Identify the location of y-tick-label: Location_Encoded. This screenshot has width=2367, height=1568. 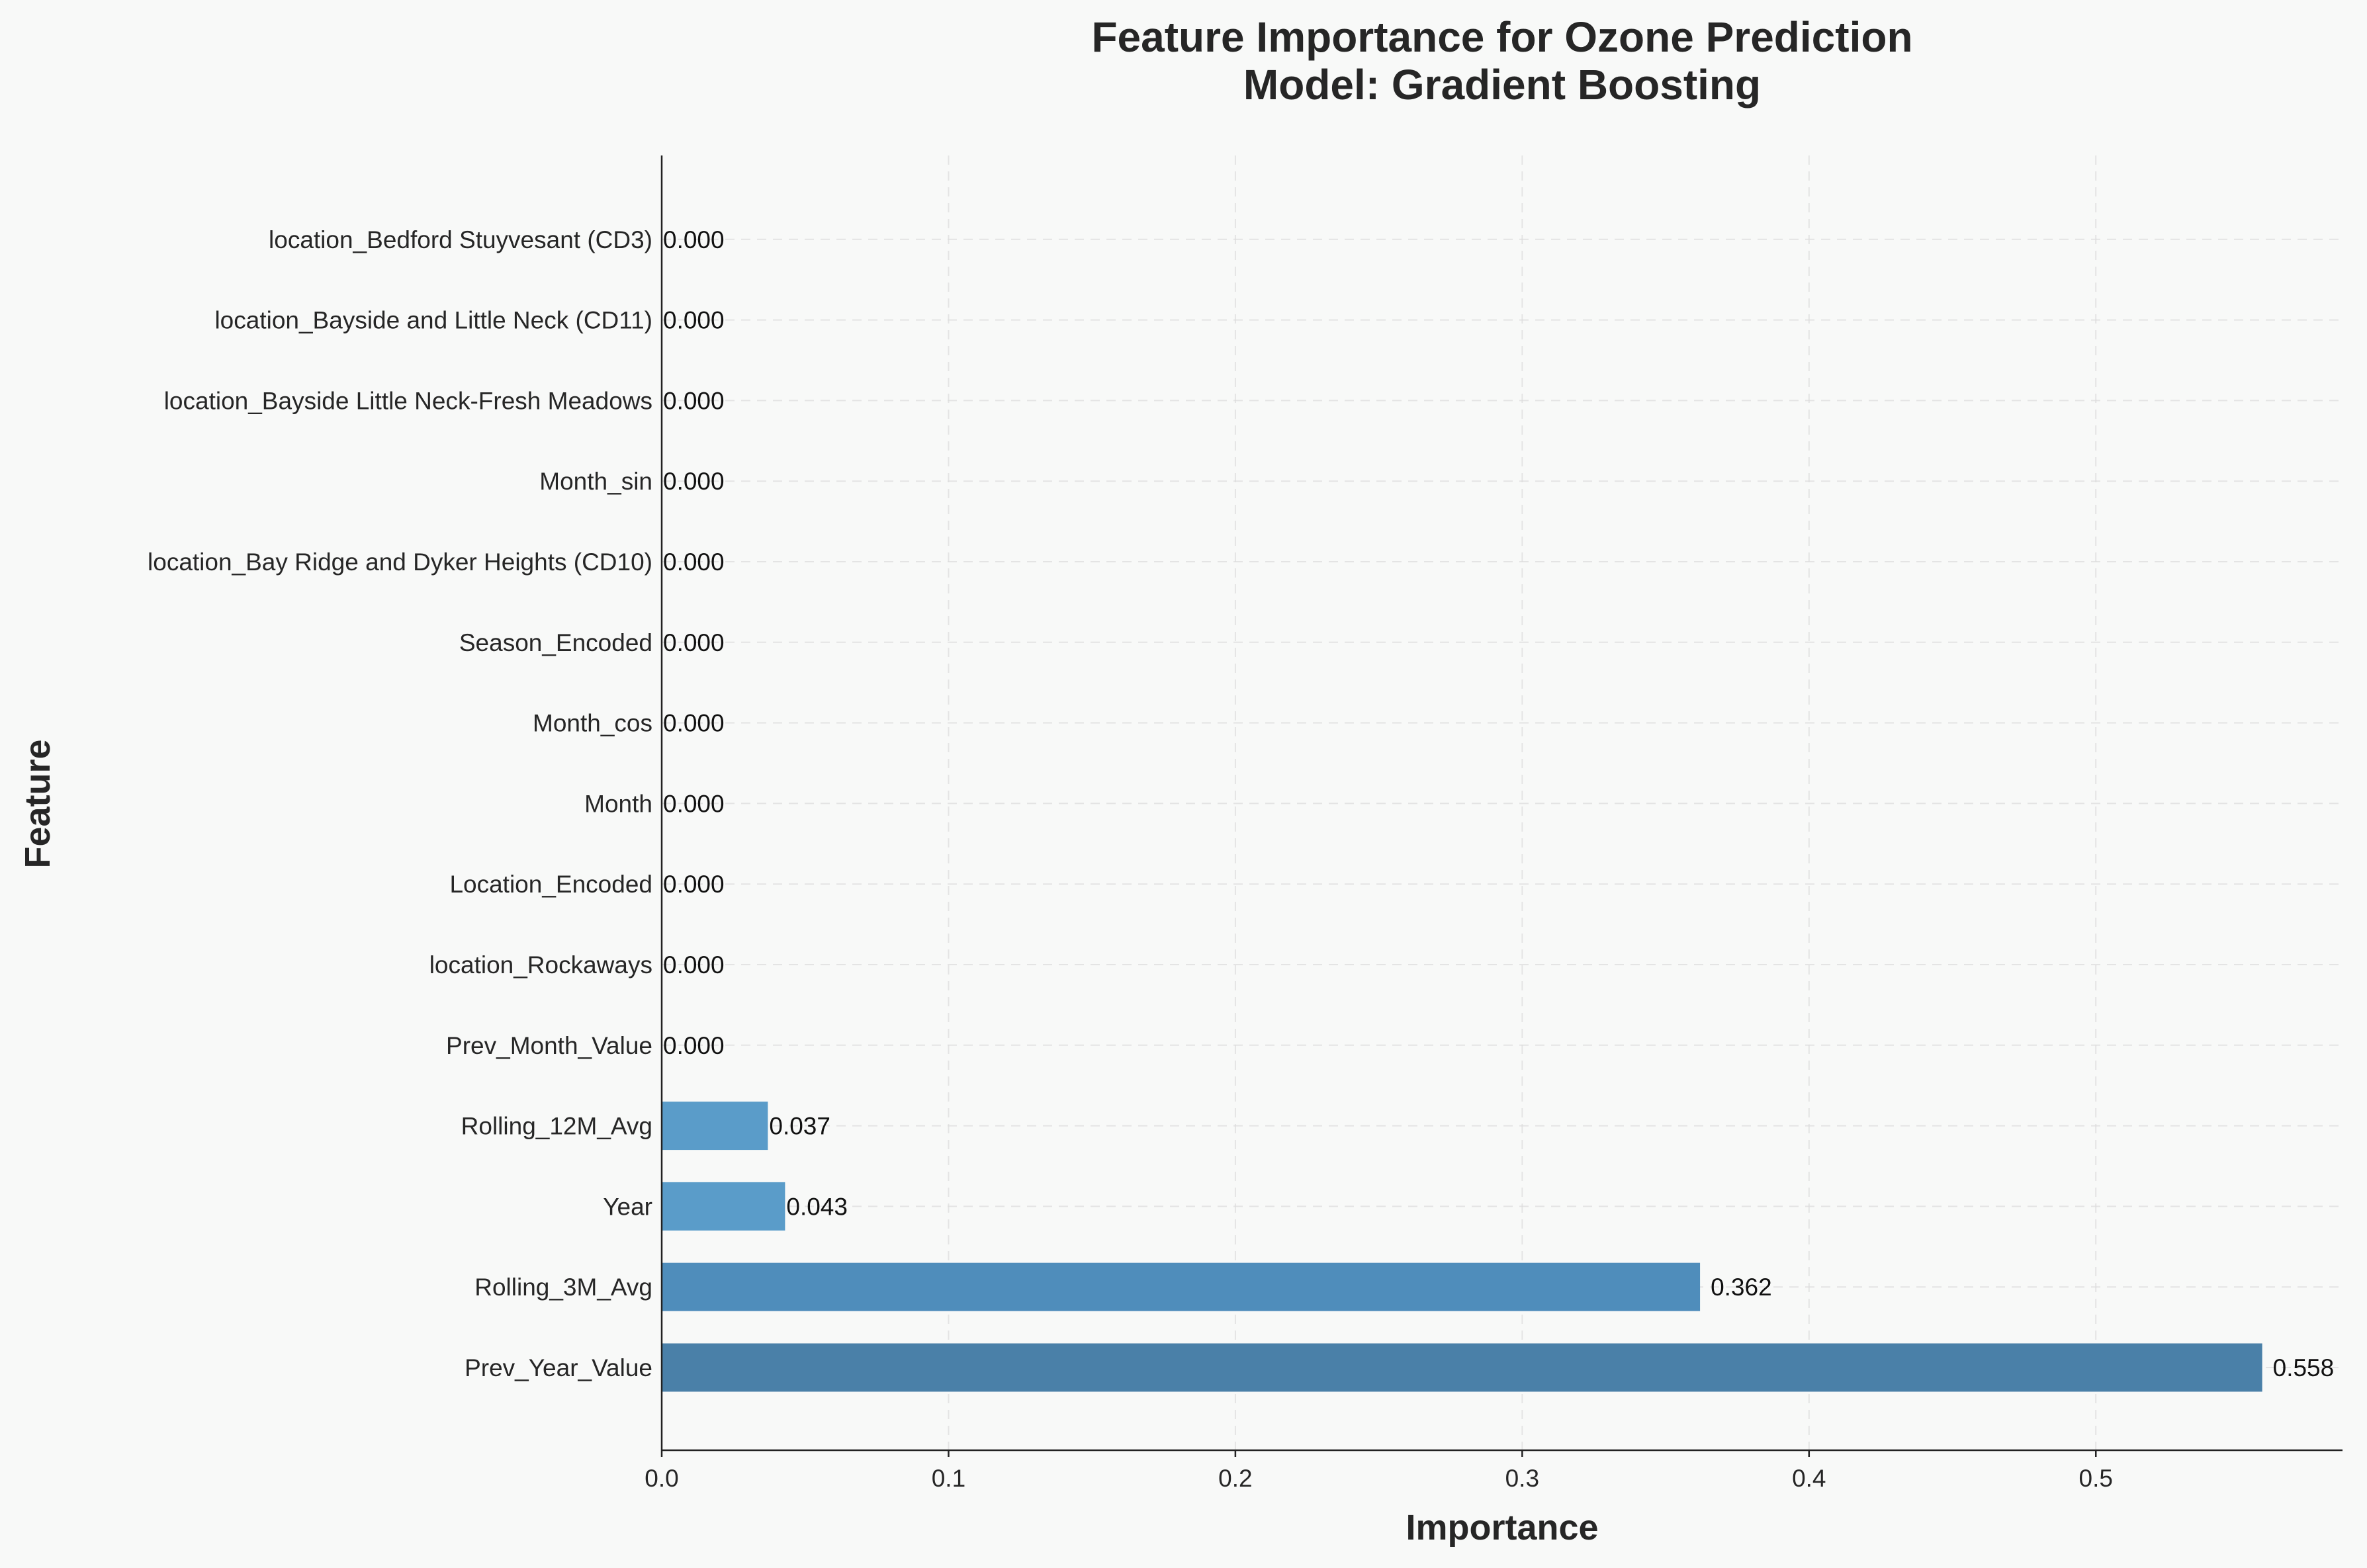
(550, 884).